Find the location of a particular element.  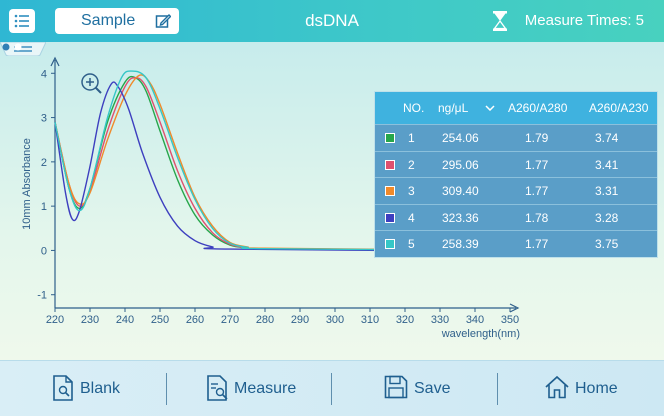

cell-no: 5 is located at coordinates (411, 244).